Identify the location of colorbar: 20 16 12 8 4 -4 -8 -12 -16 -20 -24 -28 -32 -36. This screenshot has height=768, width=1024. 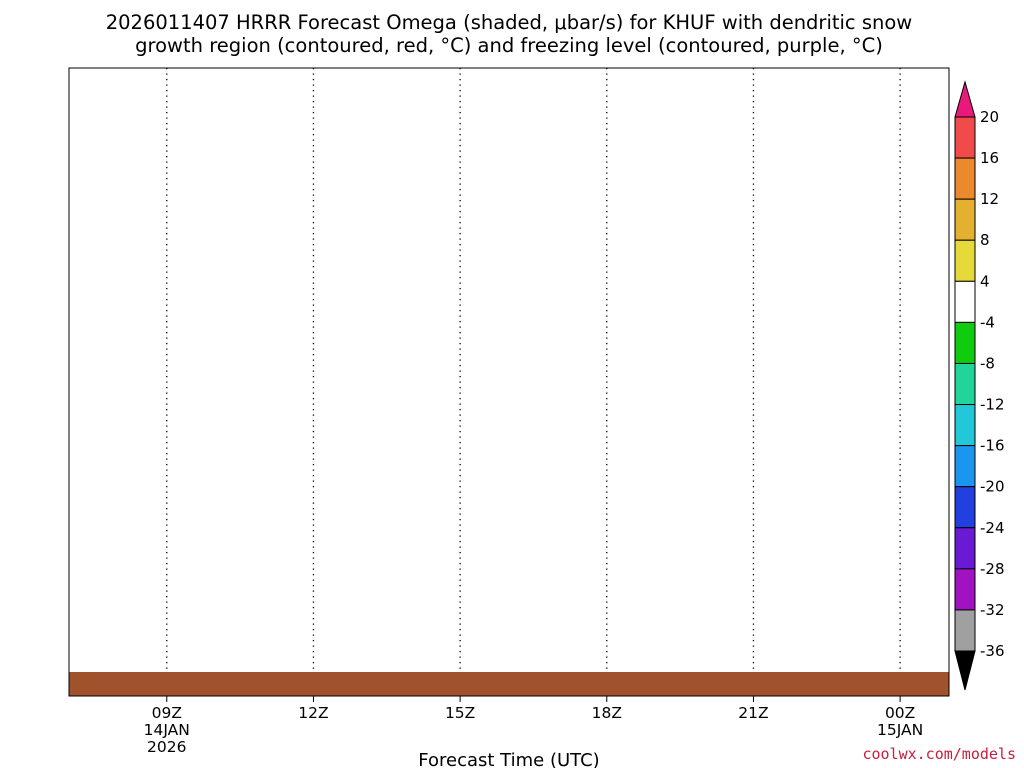
(979, 385).